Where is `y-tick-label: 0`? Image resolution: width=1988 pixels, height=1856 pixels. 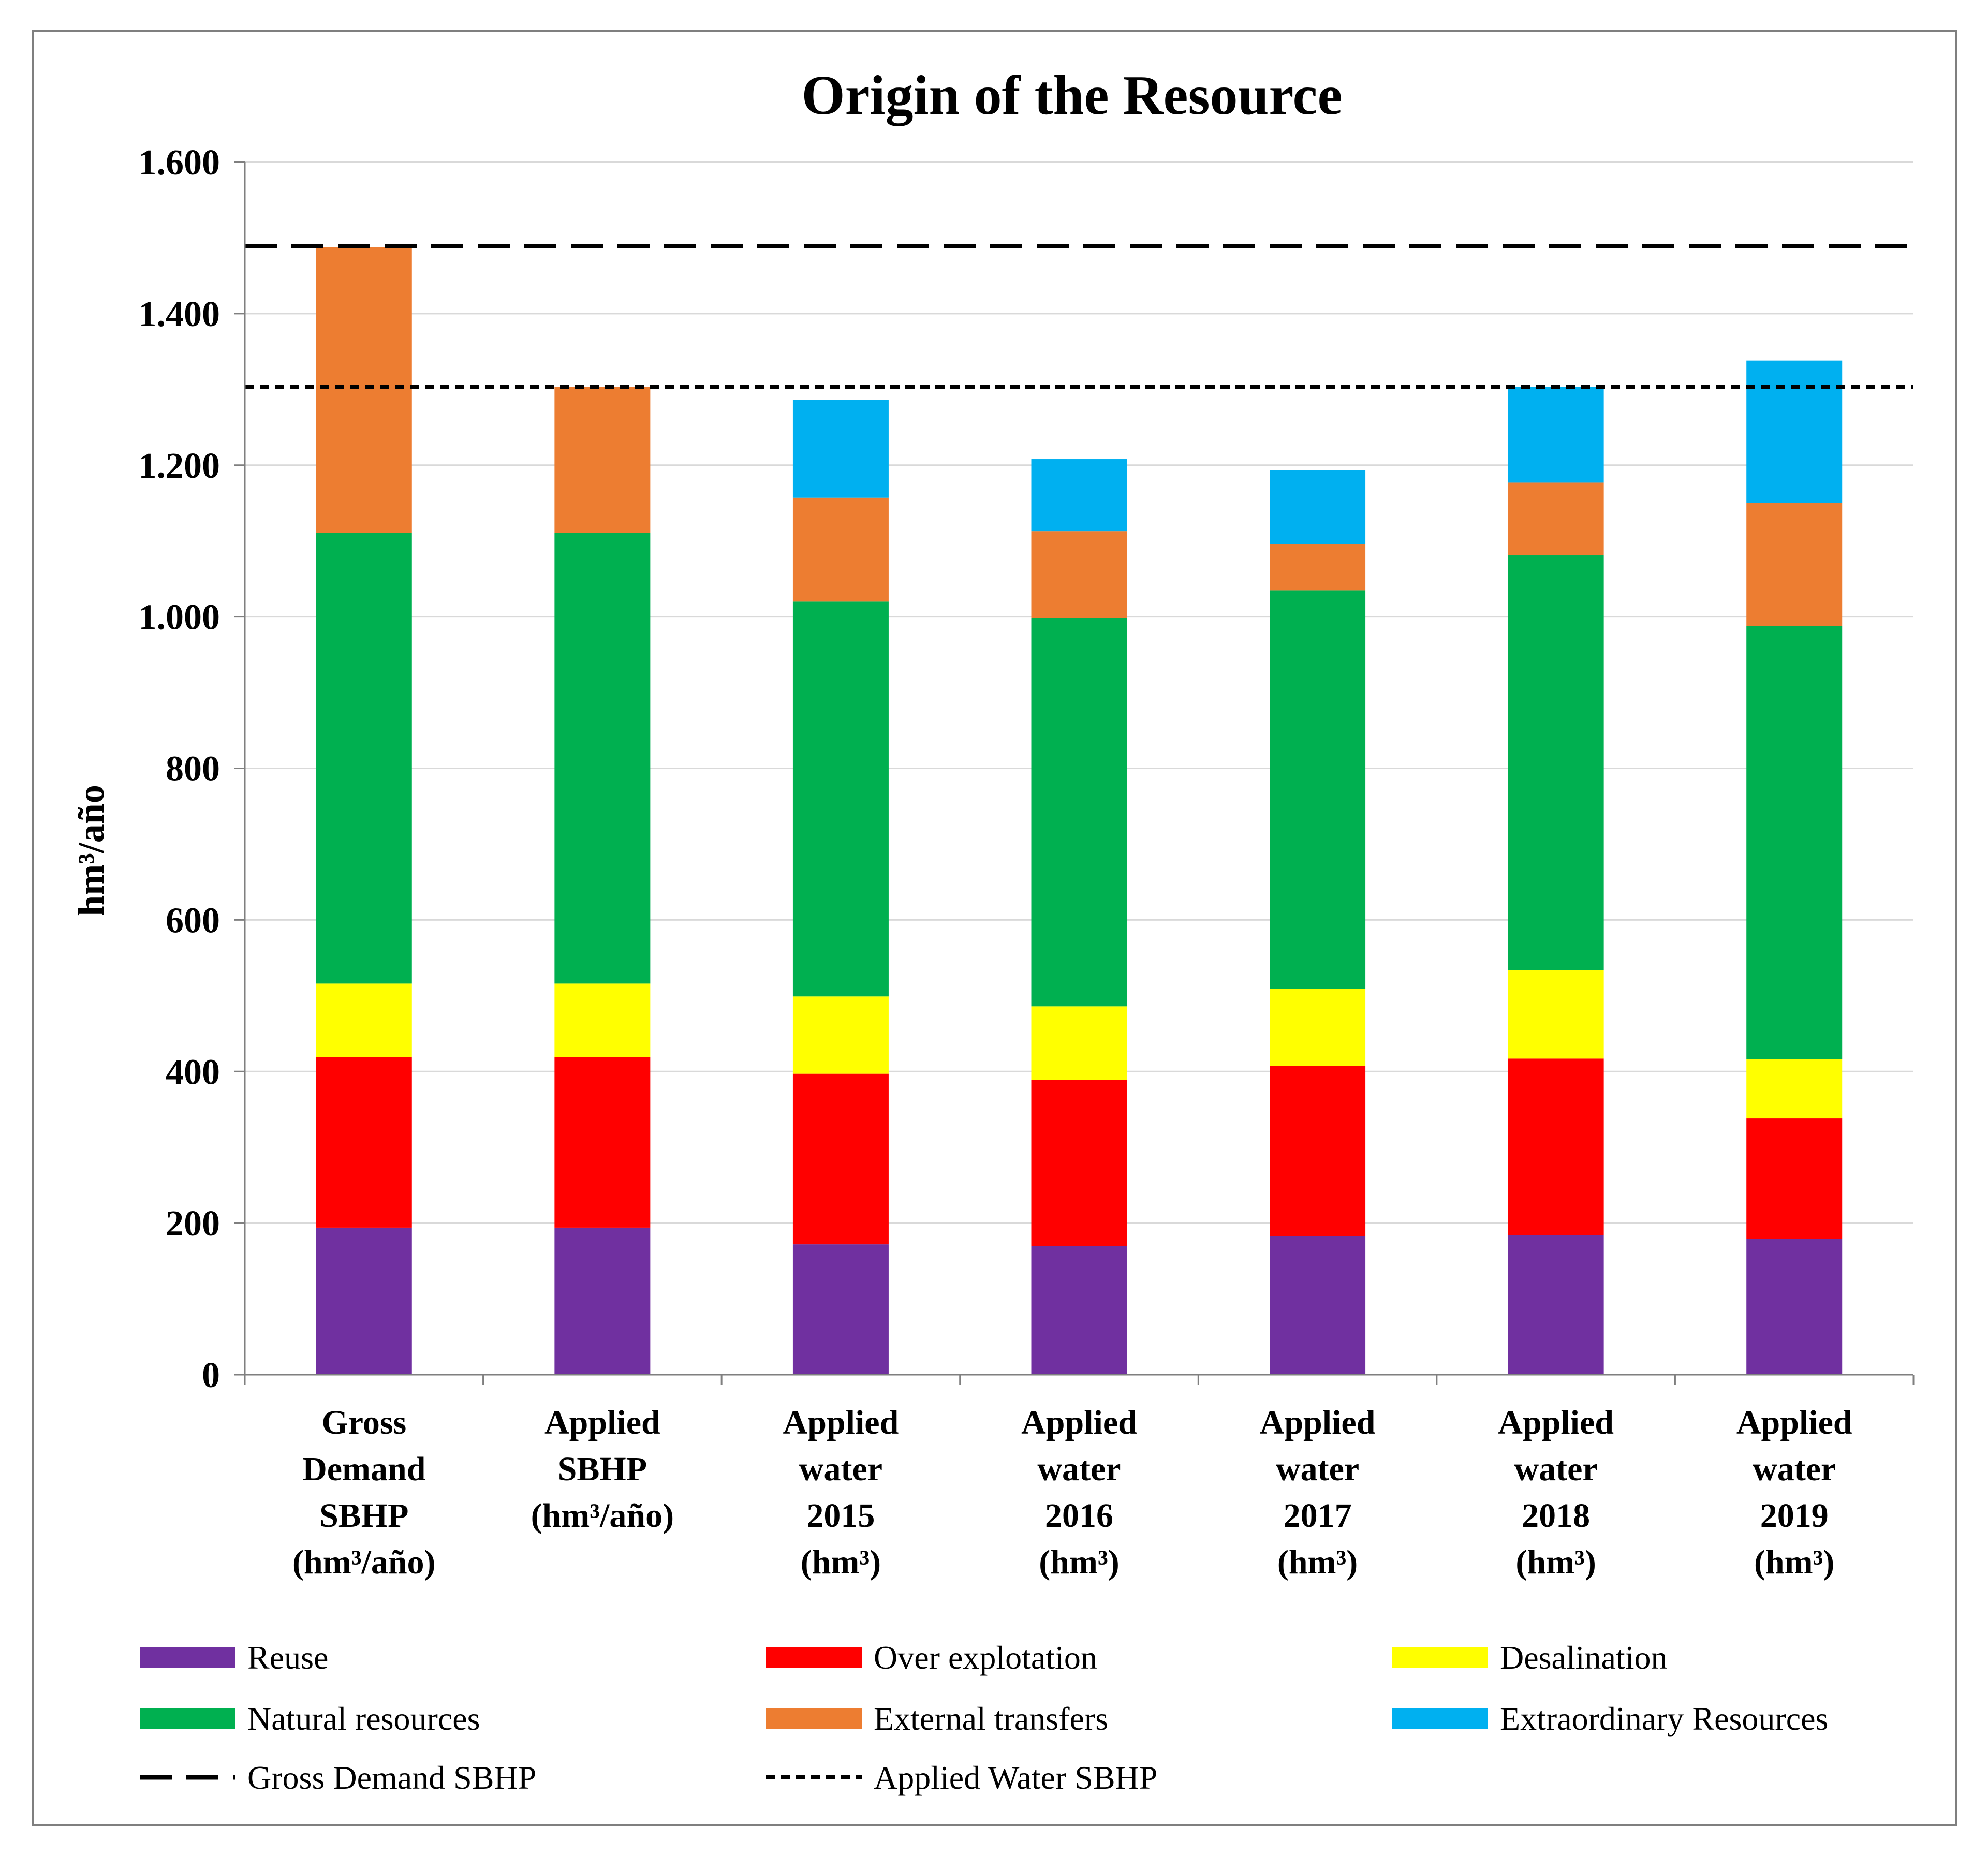 y-tick-label: 0 is located at coordinates (211, 1376).